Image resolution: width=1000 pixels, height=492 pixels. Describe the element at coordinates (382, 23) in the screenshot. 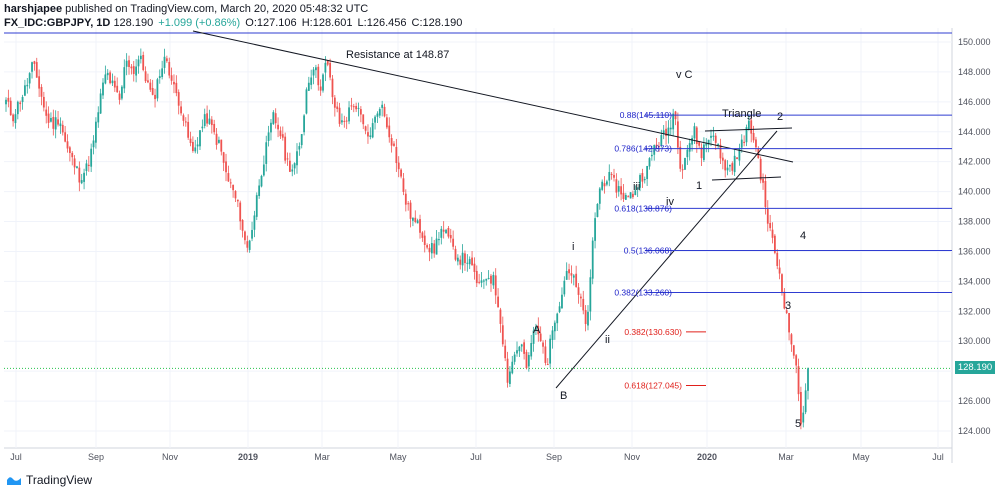

I see `low-value: L:126.456` at that location.